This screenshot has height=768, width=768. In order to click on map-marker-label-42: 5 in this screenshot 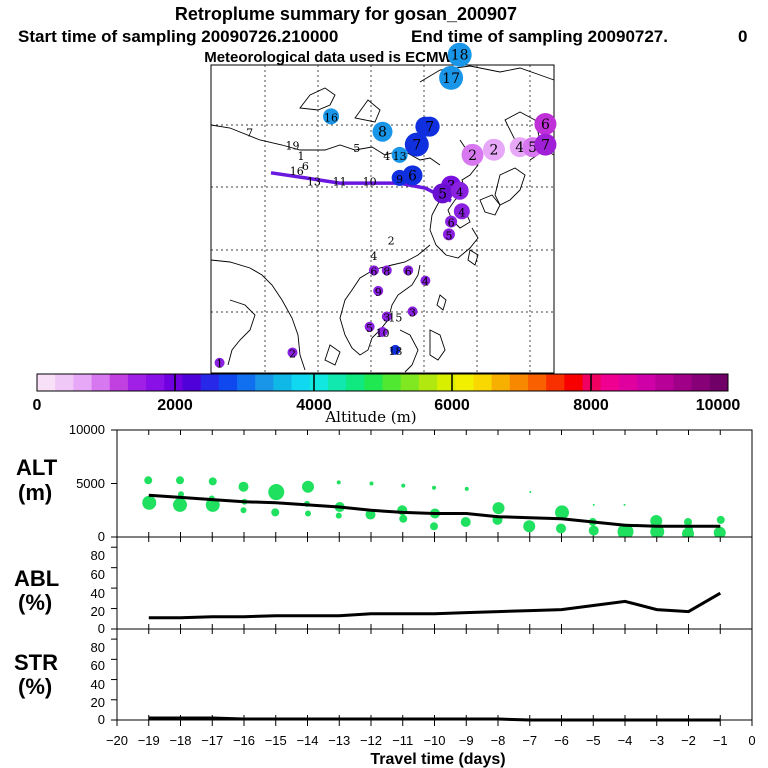, I will do `click(369, 328)`.